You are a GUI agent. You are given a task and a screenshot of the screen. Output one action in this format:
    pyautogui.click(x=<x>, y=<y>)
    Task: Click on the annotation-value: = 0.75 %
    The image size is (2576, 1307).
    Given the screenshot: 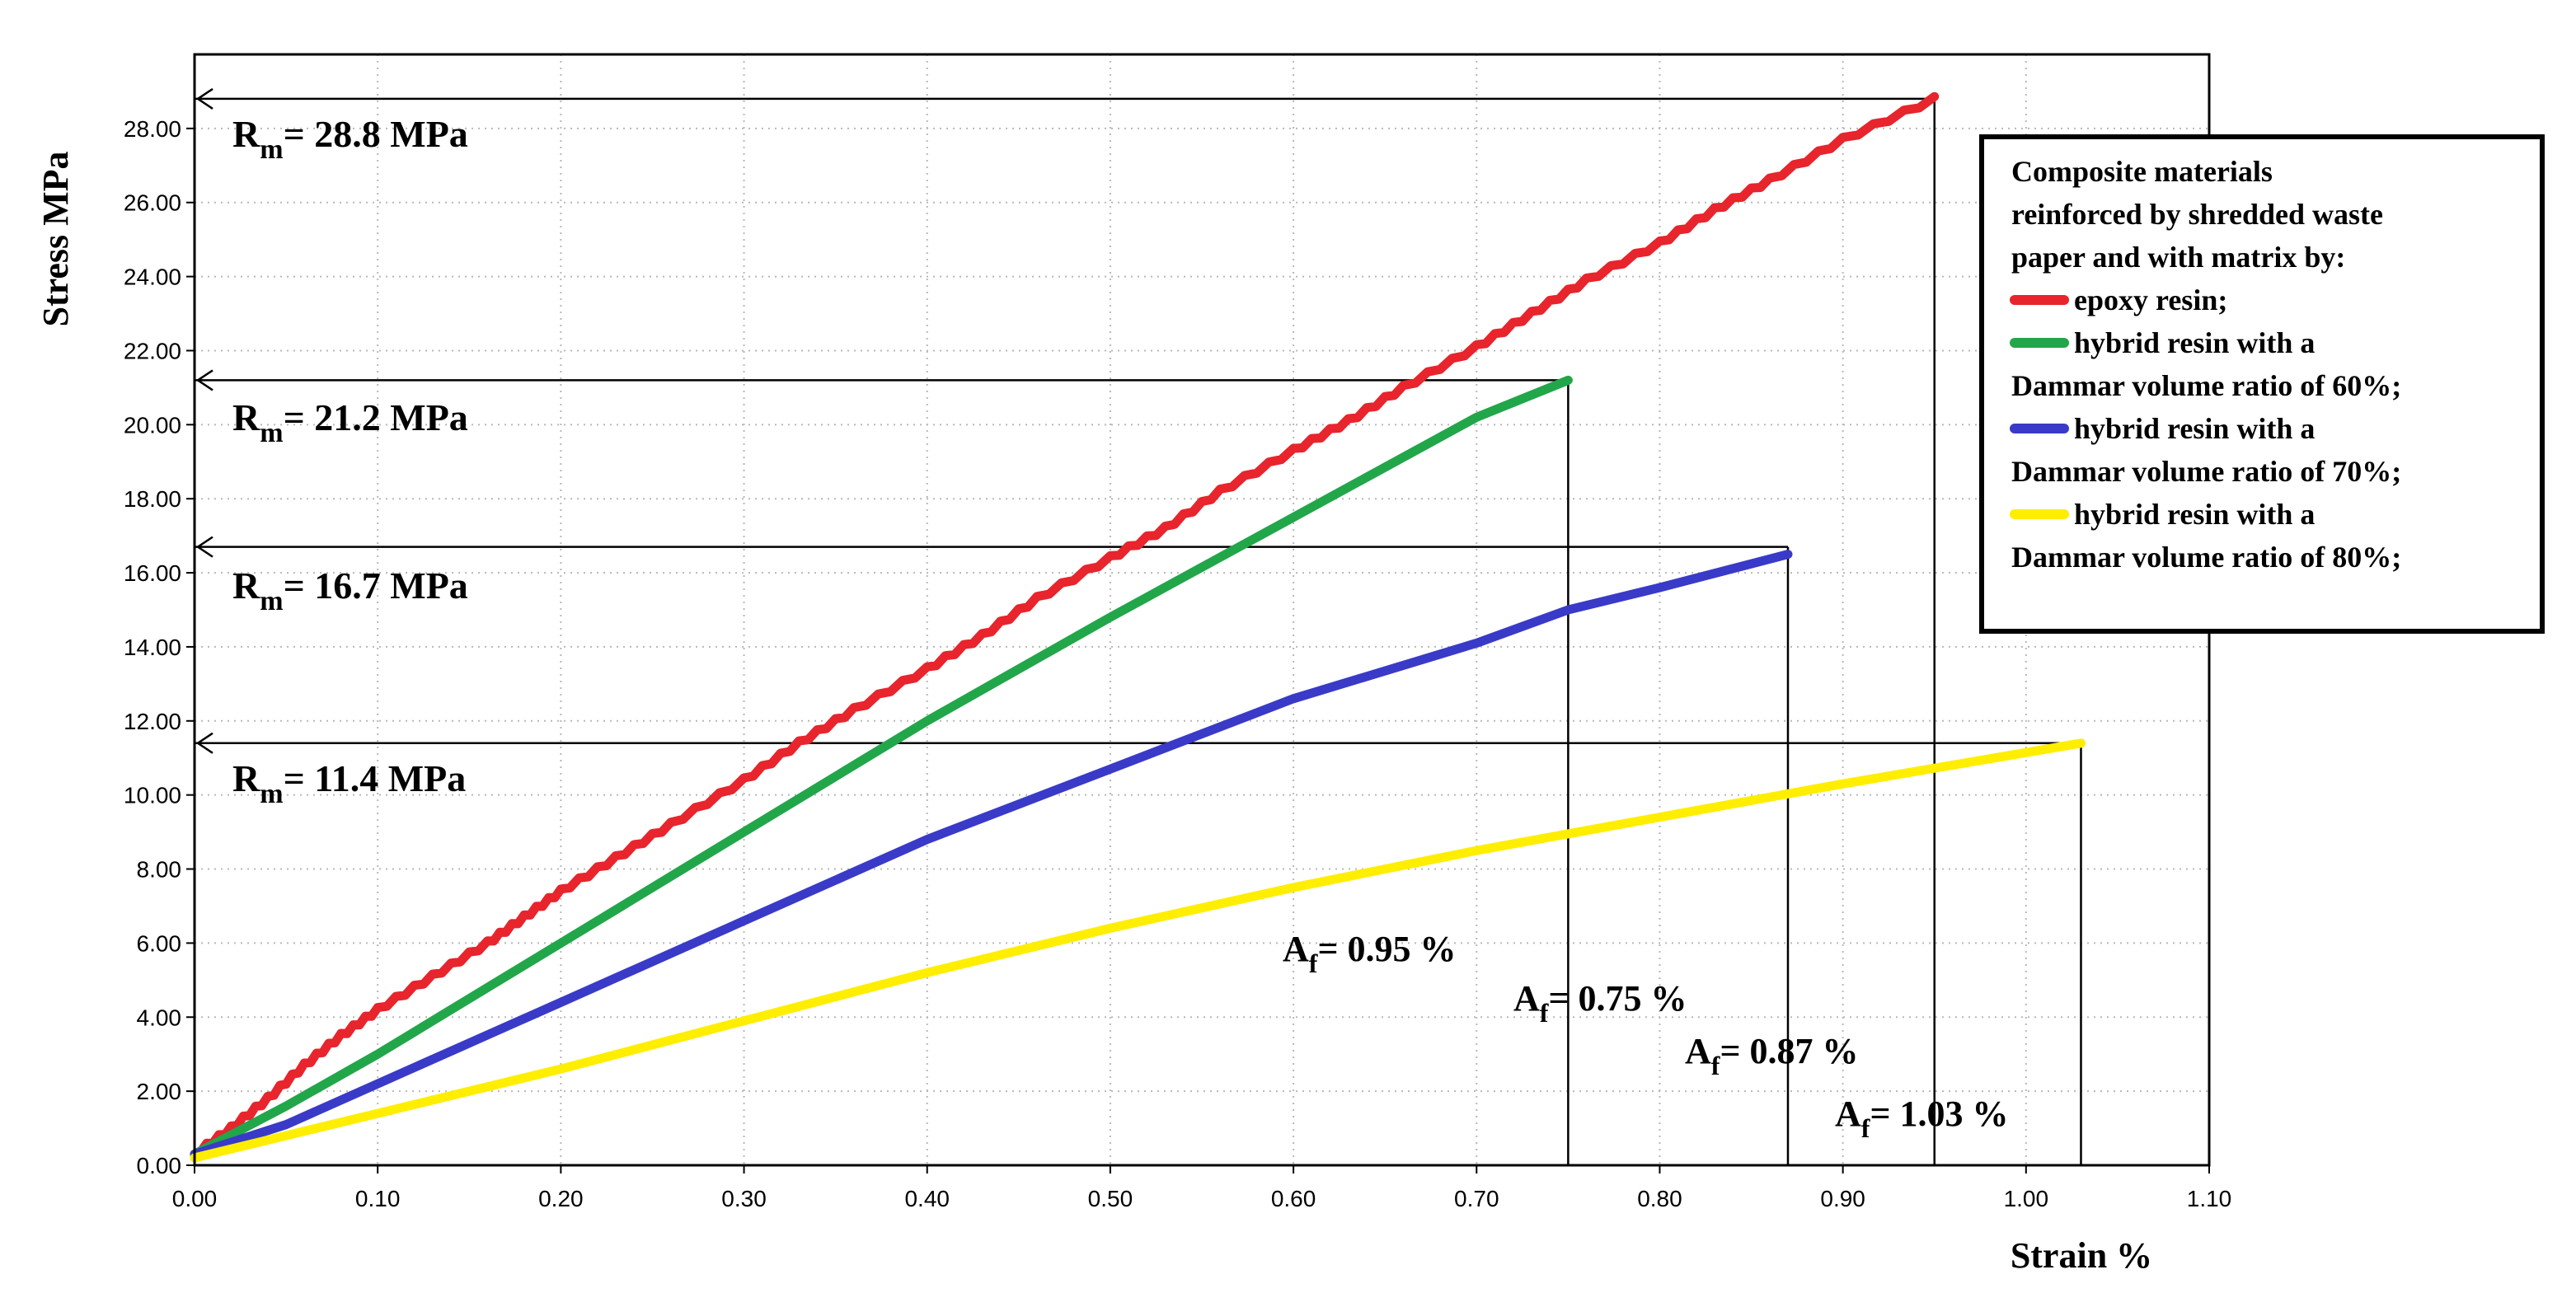 What is the action you would take?
    pyautogui.click(x=1618, y=999)
    